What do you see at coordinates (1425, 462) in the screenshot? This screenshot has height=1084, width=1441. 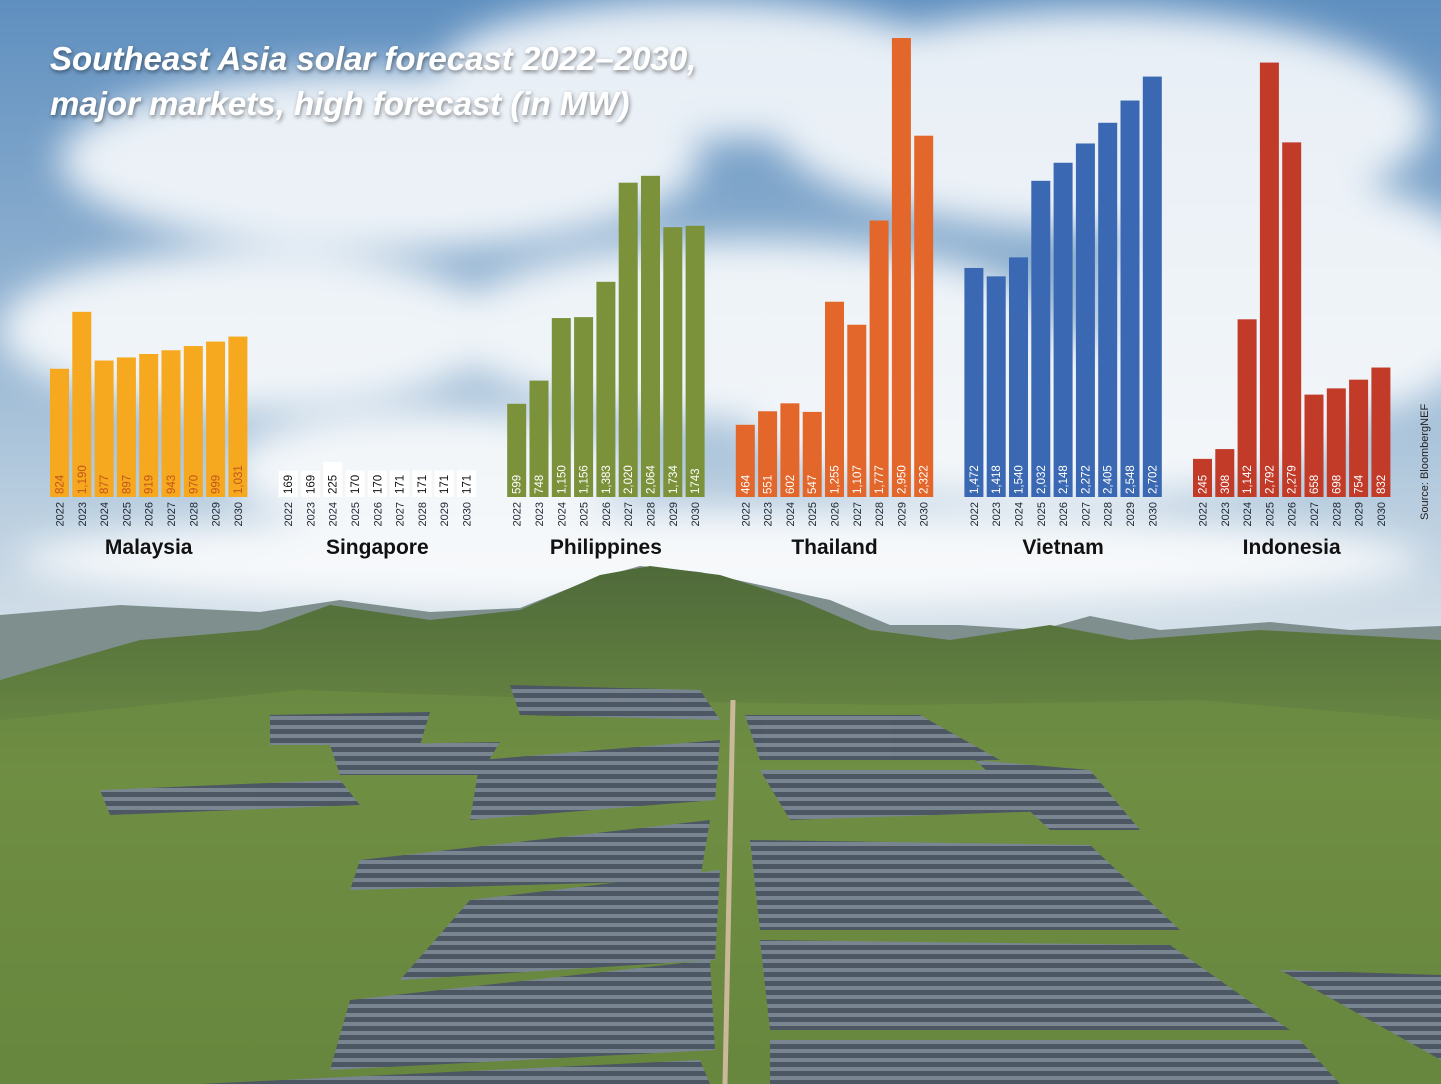 I see `source: Source: BloombergNEF` at bounding box center [1425, 462].